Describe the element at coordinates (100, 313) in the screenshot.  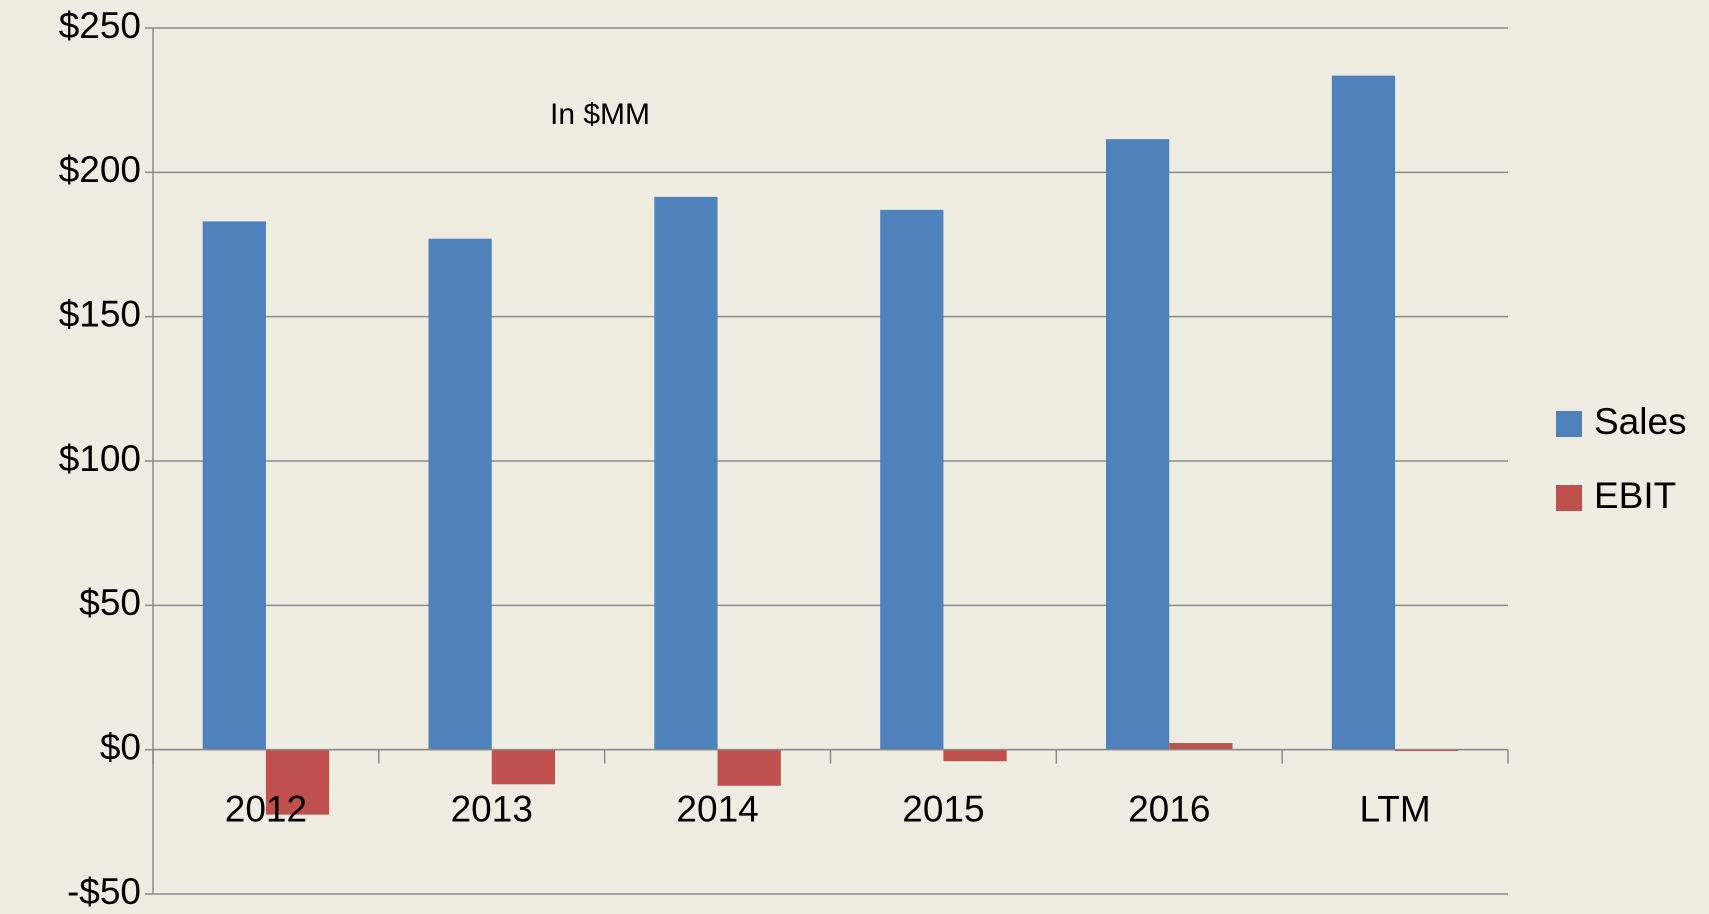
I see `y-tick-label: $150` at that location.